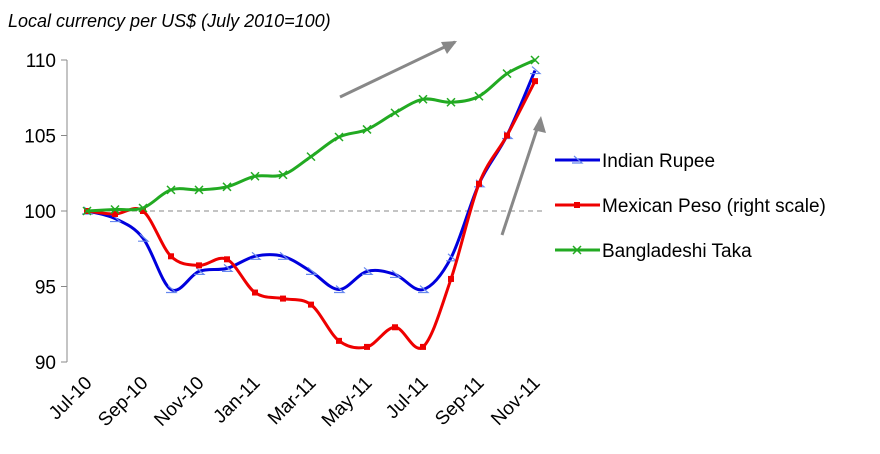  Describe the element at coordinates (459, 401) in the screenshot. I see `x-tick-label: Sep-11` at that location.